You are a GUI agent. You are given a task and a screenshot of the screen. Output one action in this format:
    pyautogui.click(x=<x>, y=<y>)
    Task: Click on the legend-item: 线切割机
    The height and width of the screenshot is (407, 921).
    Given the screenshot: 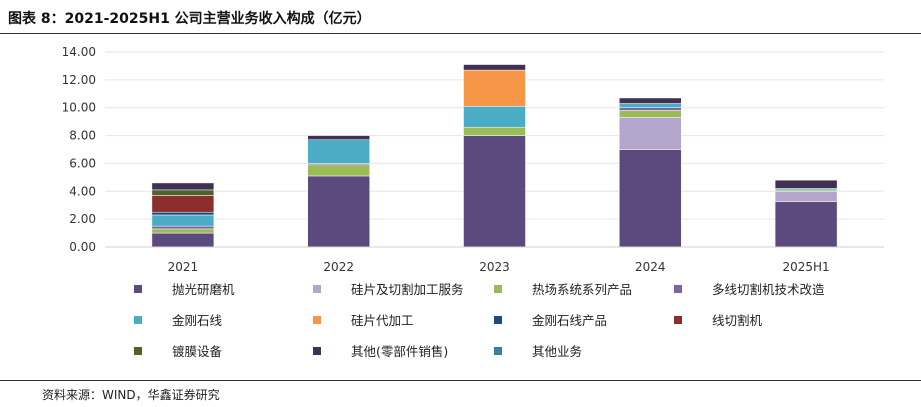 What is the action you would take?
    pyautogui.click(x=718, y=320)
    